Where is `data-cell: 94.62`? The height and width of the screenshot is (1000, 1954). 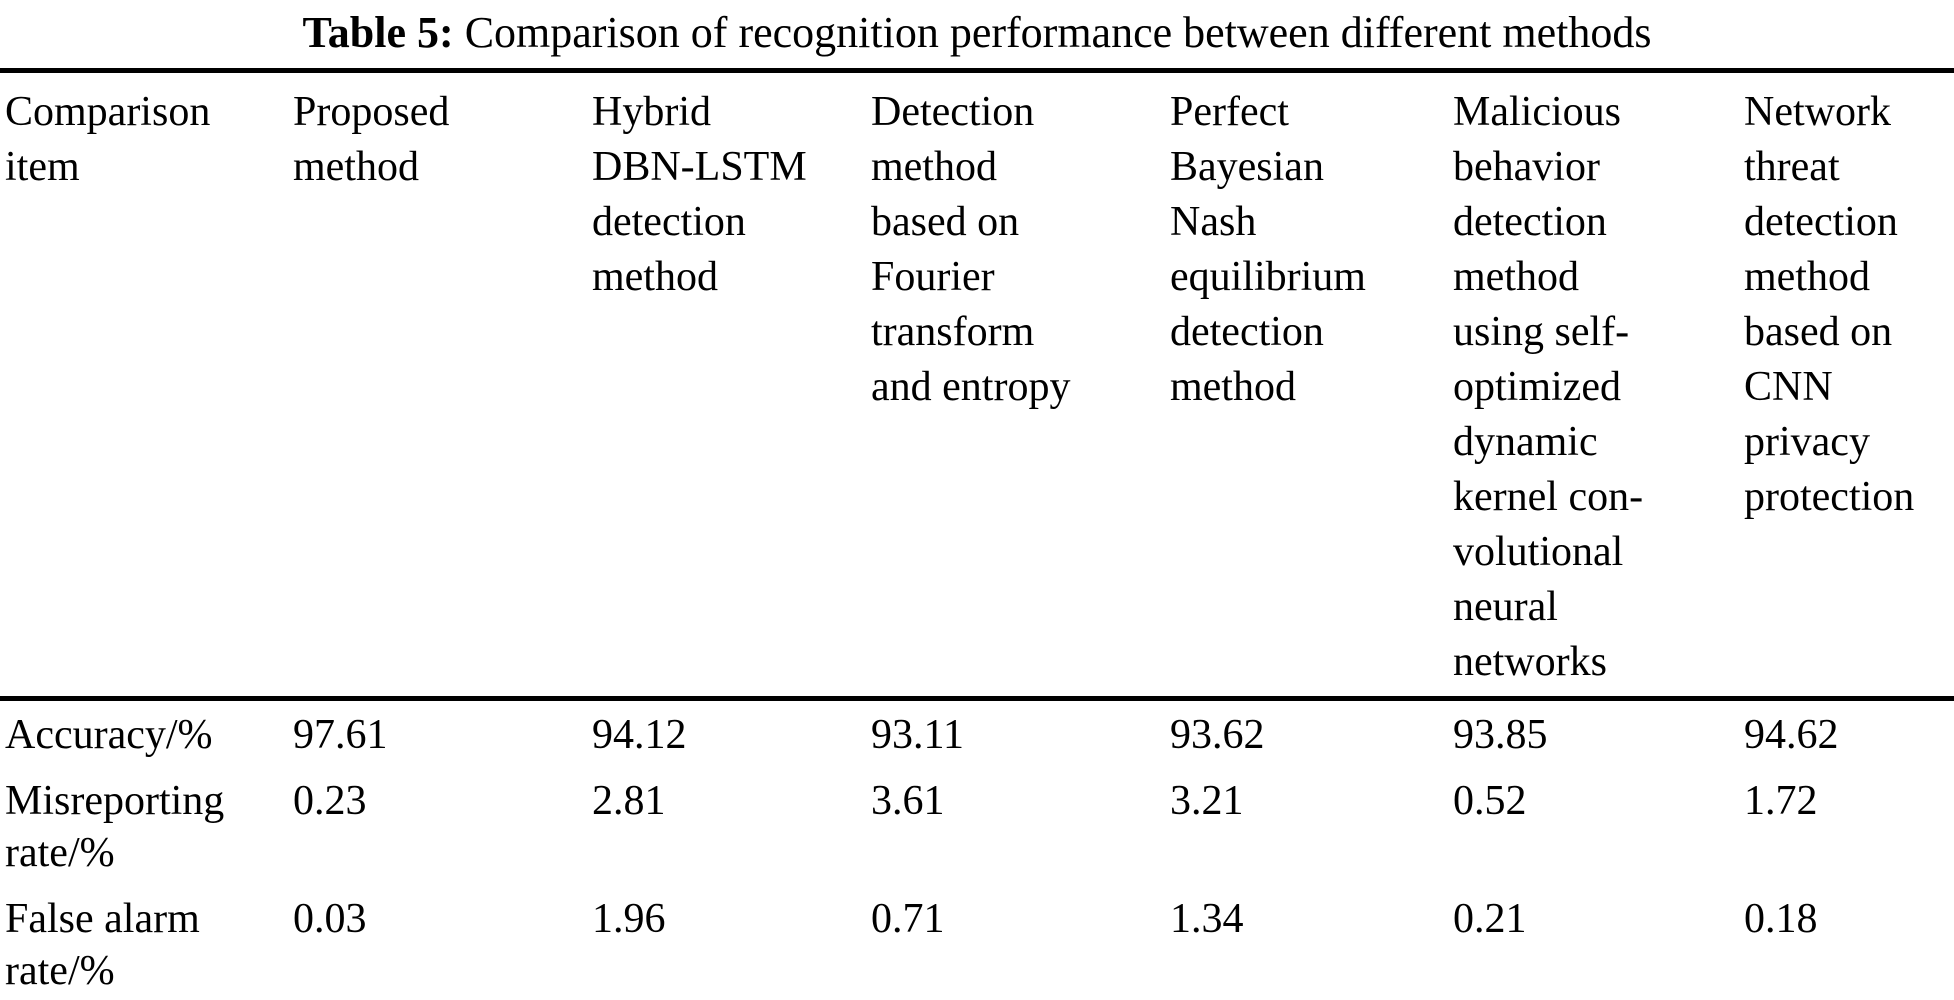
data-cell: 94.62 is located at coordinates (1791, 735).